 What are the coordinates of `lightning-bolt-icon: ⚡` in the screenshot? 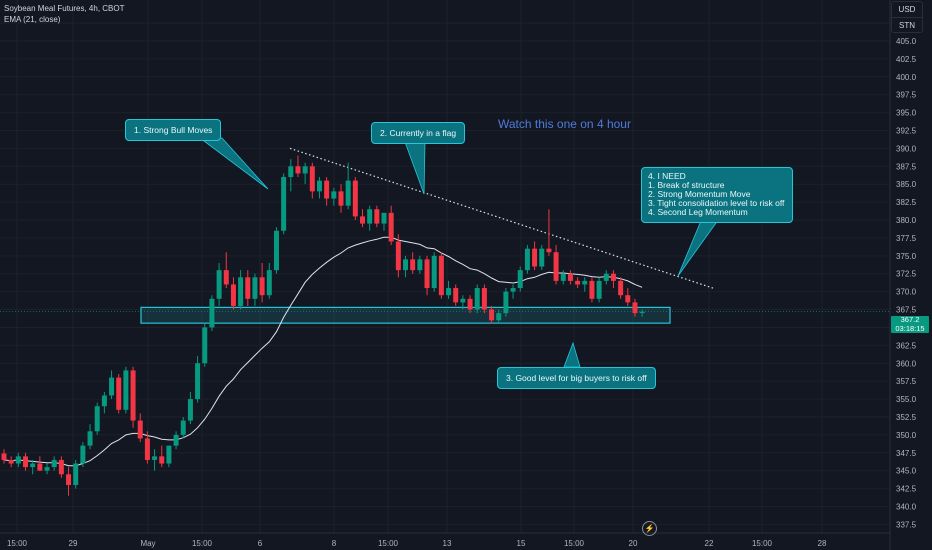 It's located at (649, 528).